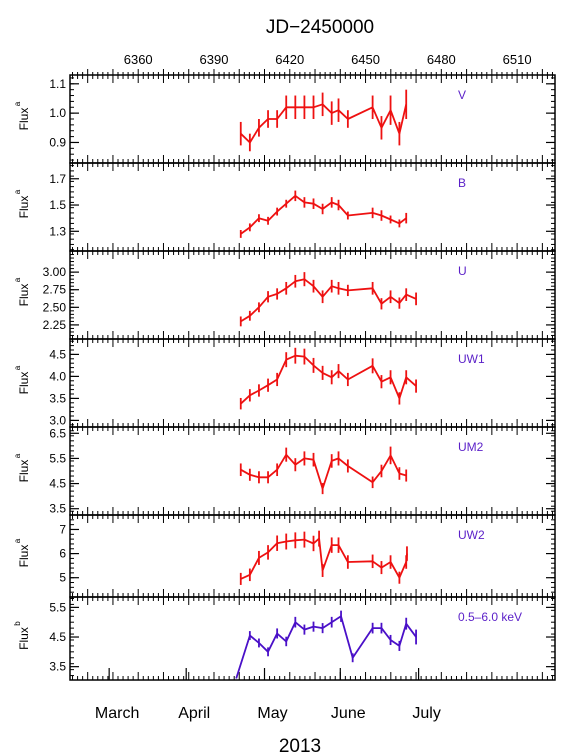 This screenshot has width=581, height=756. Describe the element at coordinates (55, 307) in the screenshot. I see `y-tick-label: 2.50` at that location.